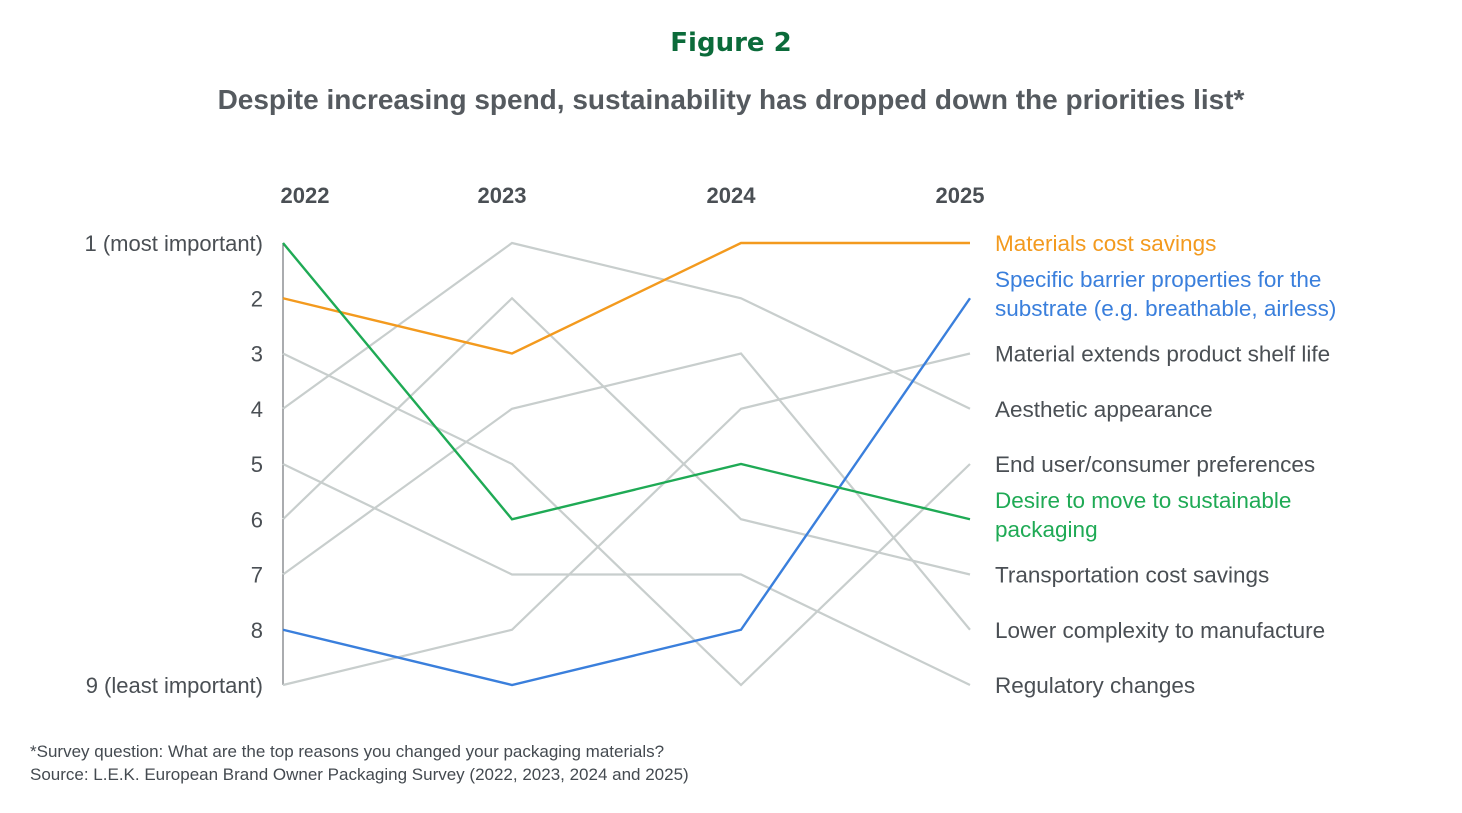 The width and height of the screenshot is (1462, 813). Describe the element at coordinates (257, 519) in the screenshot. I see `y-tick-label-6: 6` at that location.